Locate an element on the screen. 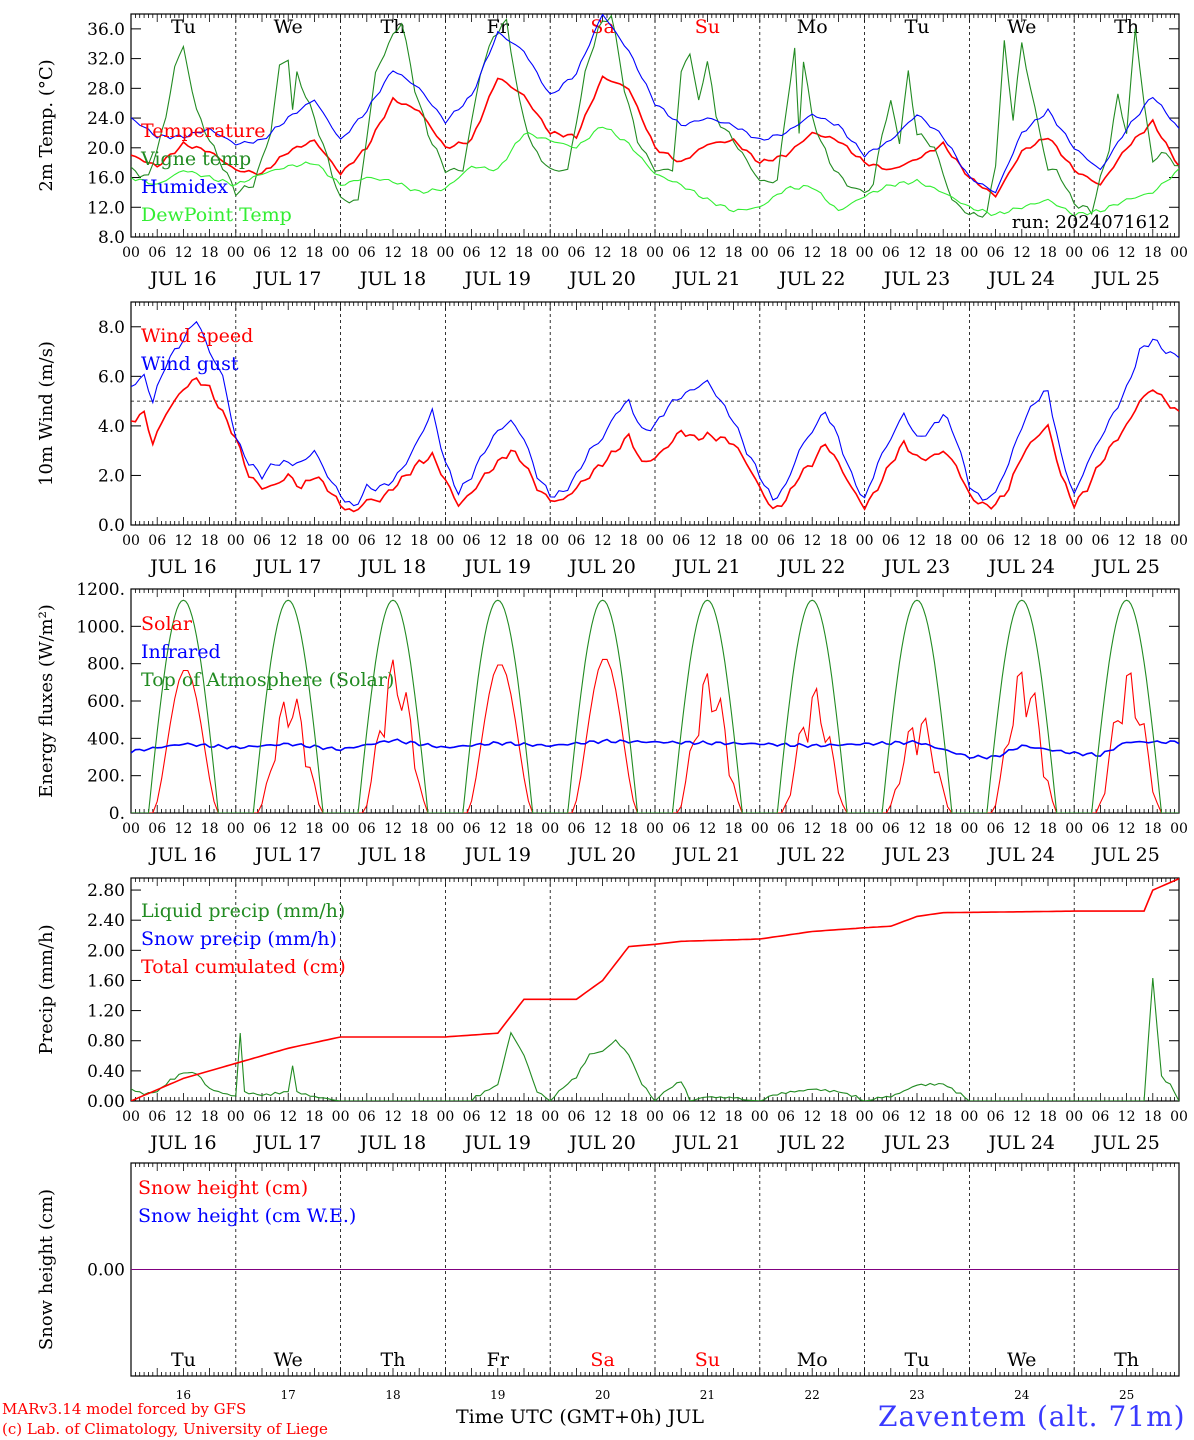 The image size is (1194, 1440). series-line-wind-gust is located at coordinates (655, 413).